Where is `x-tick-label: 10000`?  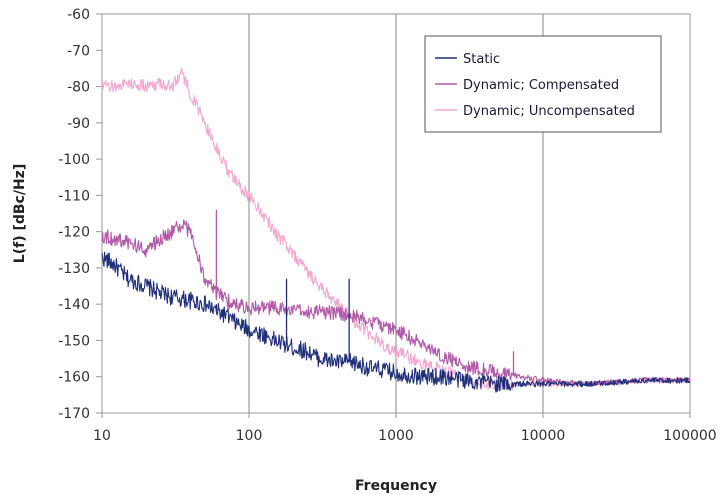 x-tick-label: 10000 is located at coordinates (543, 436).